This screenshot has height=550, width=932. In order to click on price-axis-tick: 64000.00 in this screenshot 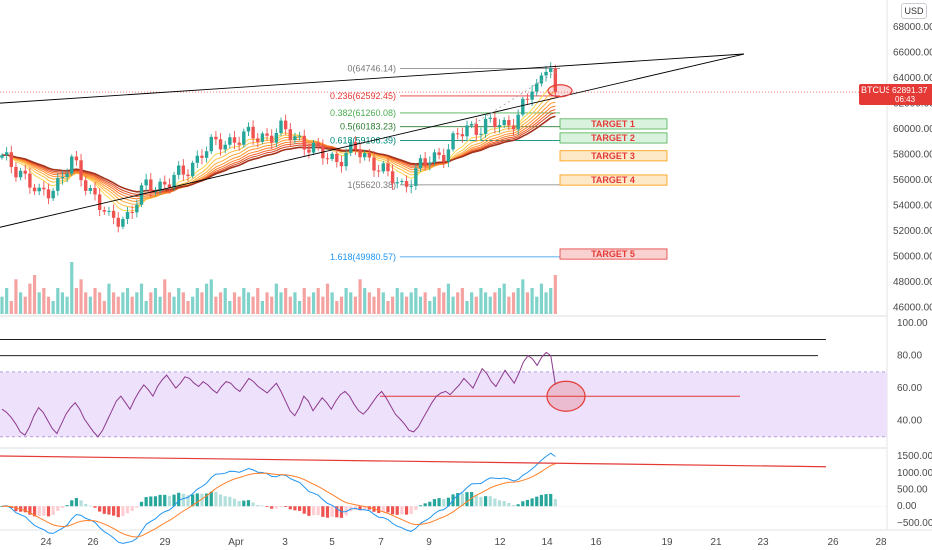, I will do `click(912, 78)`.